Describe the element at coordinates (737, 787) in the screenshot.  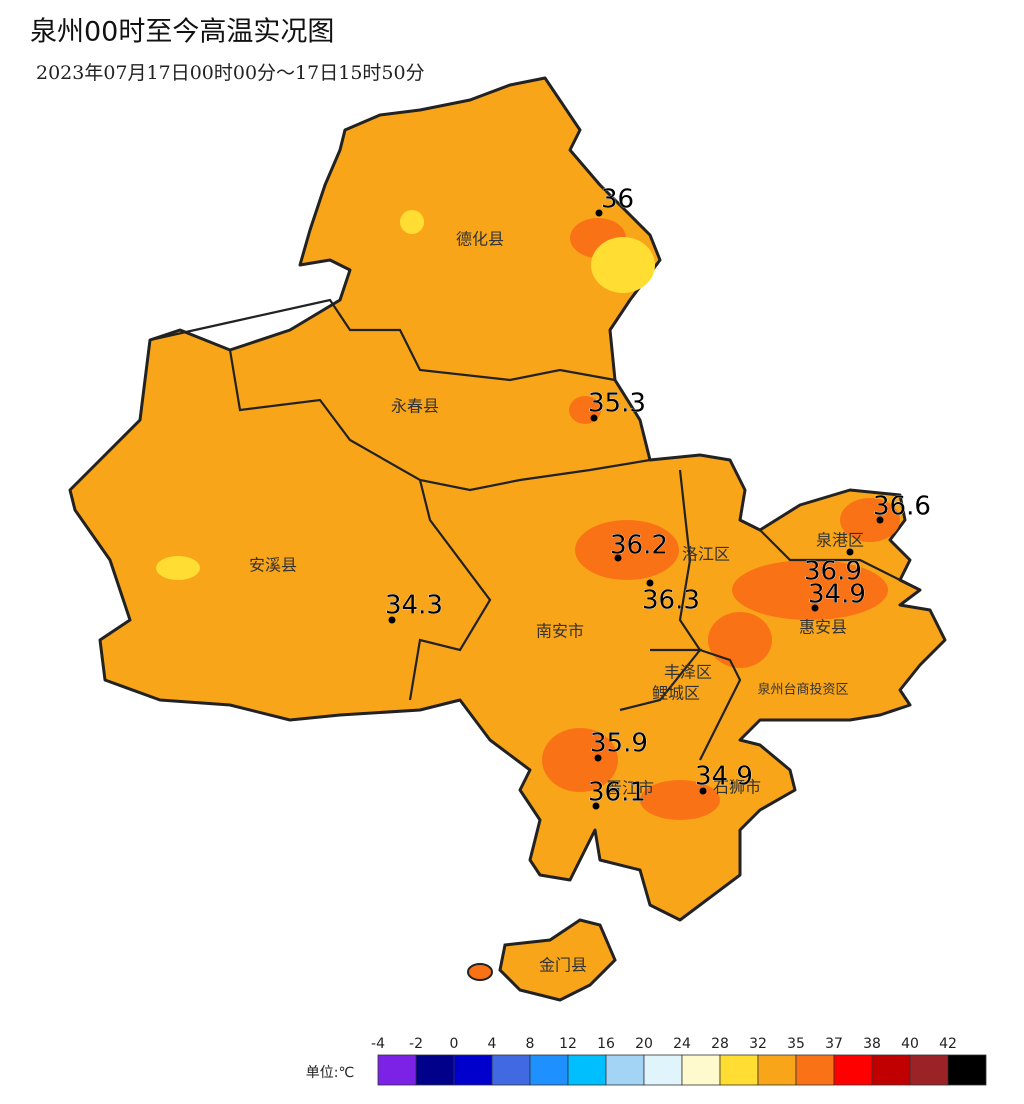
I see `district-label: 石狮市` at that location.